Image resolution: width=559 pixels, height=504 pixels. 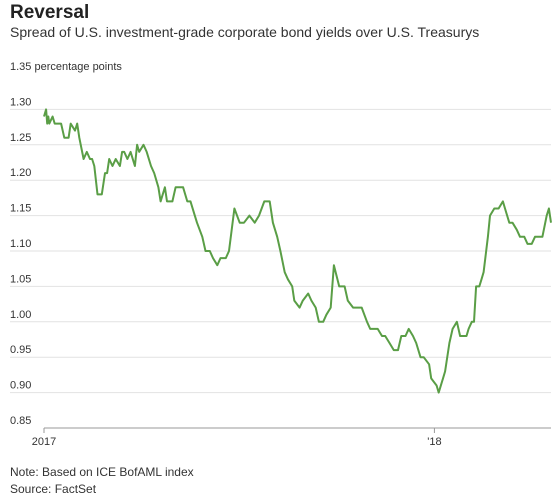 I want to click on y-tick-label: 1.25, so click(x=20, y=138).